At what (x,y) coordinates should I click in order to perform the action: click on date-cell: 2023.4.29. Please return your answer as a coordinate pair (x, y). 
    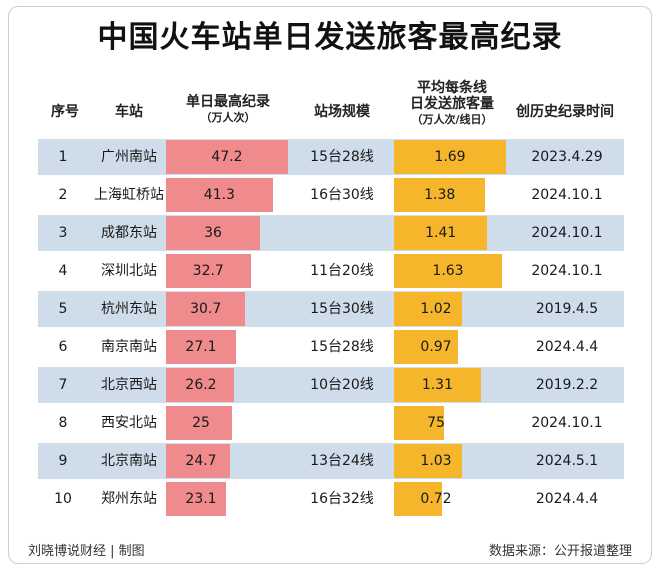
    Looking at the image, I should click on (567, 157).